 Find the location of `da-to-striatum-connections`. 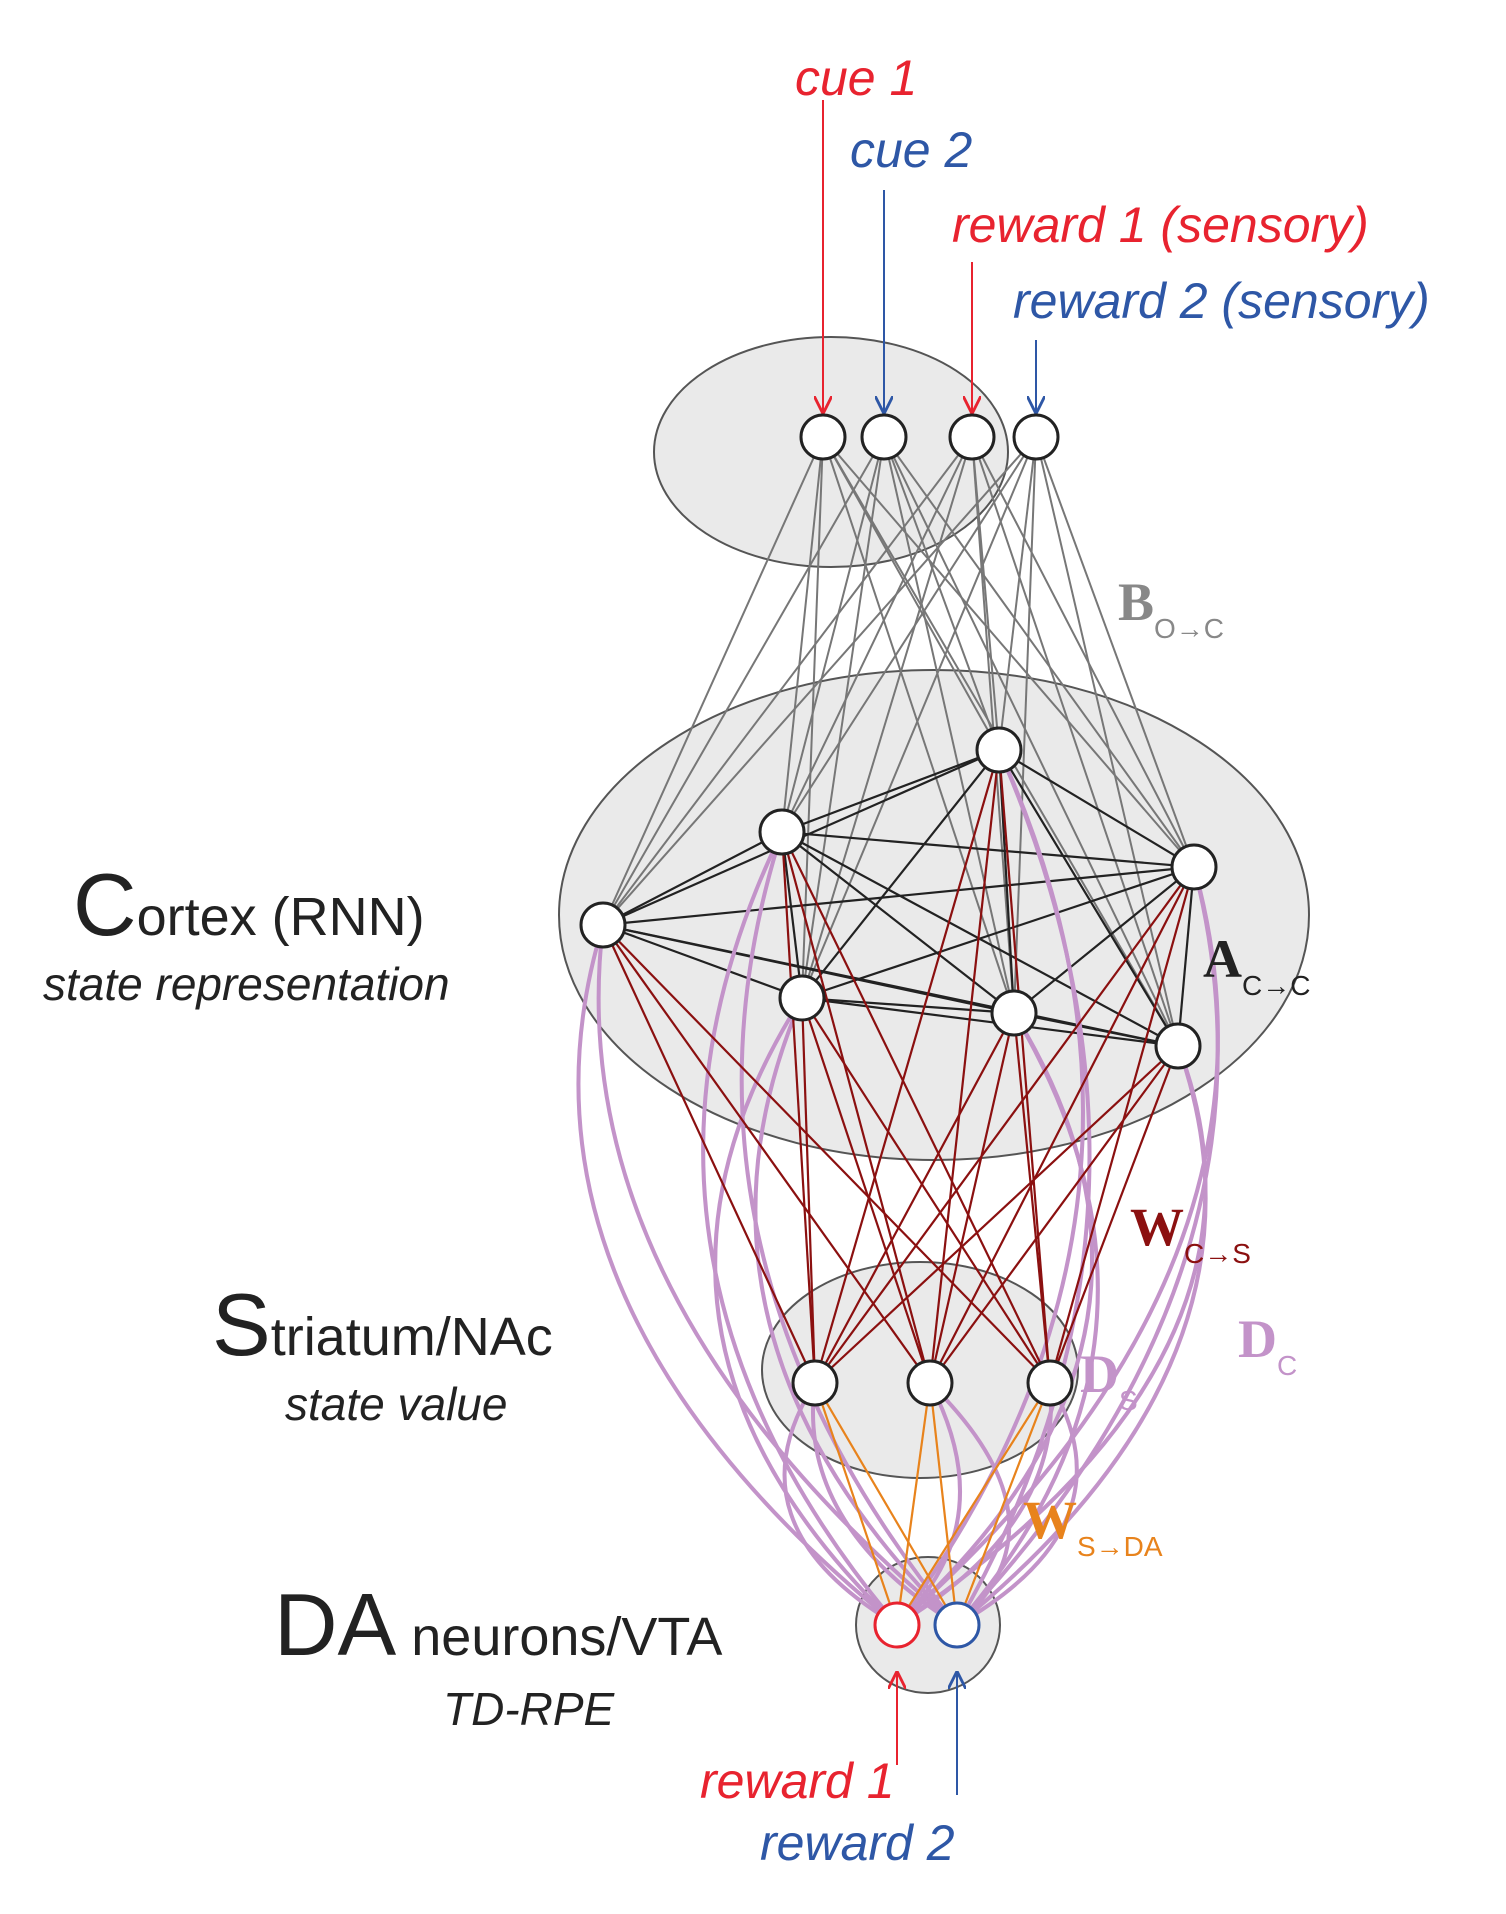

da-to-striatum-connections is located at coordinates (930, 1504).